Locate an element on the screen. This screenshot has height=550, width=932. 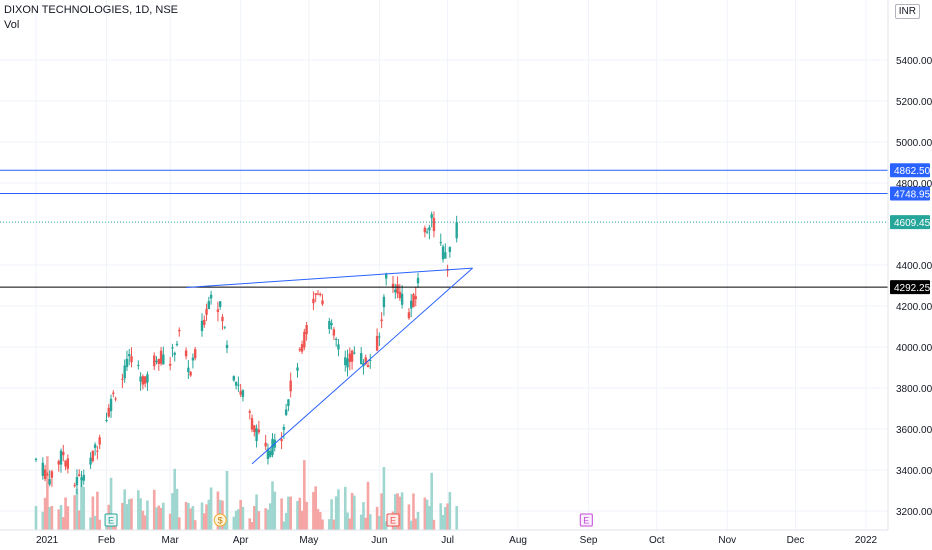
volume-legend: Vol is located at coordinates (12, 25).